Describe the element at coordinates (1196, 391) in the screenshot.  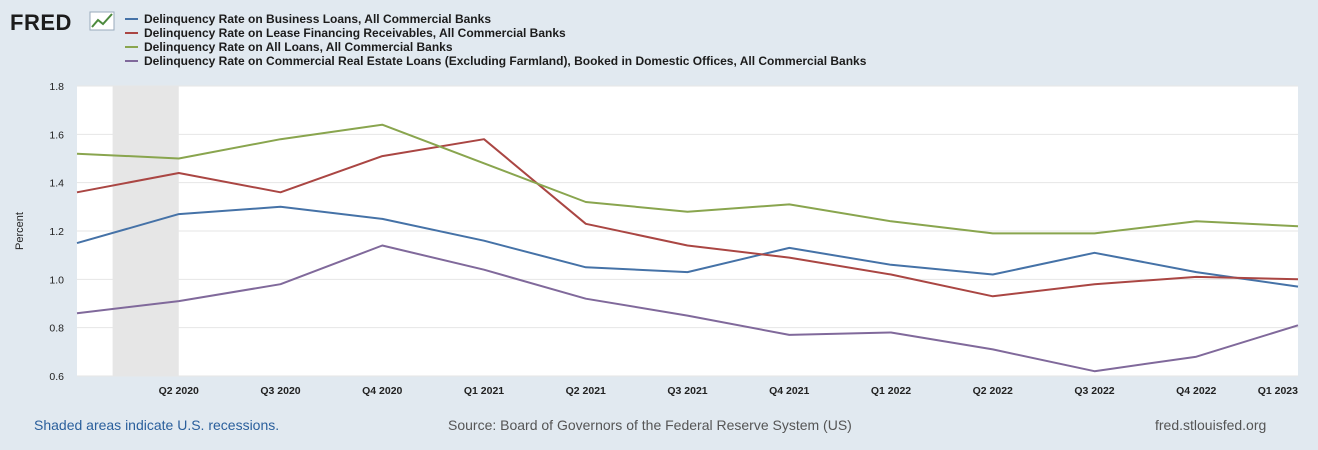
I see `x-tick-label: Q4 2022` at that location.